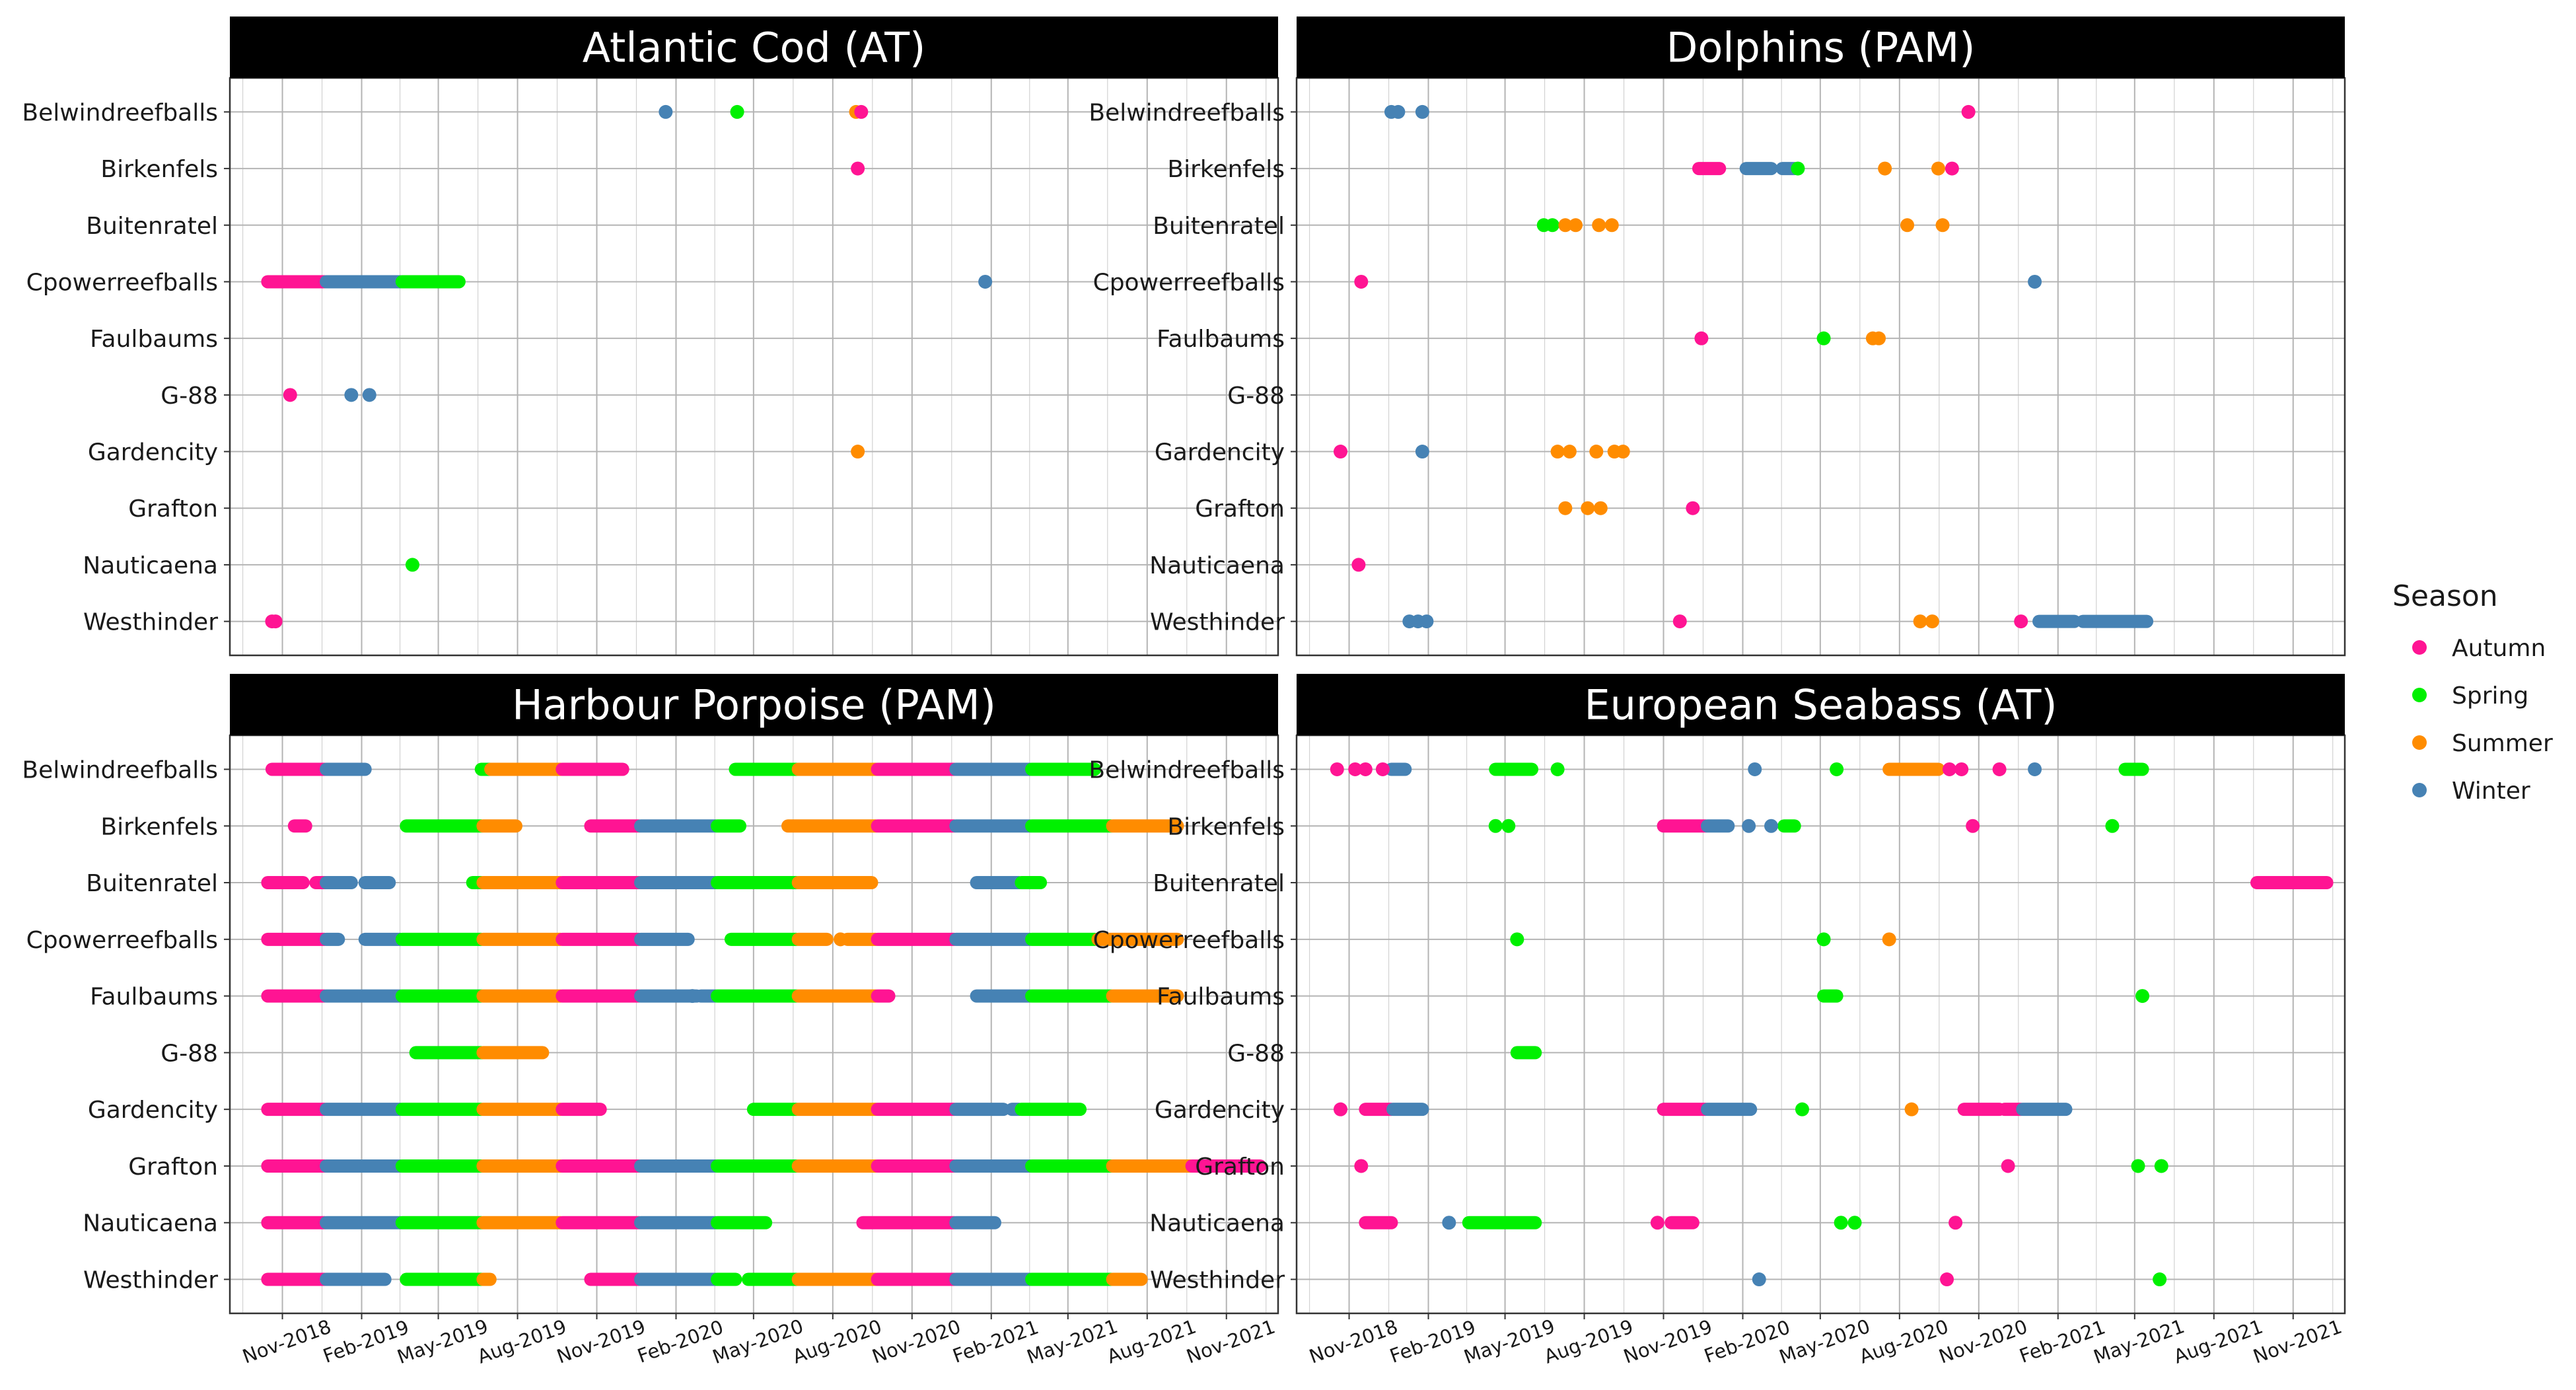 The height and width of the screenshot is (1390, 2576). I want to click on y-tick-label: Belwindreefballs, so click(120, 112).